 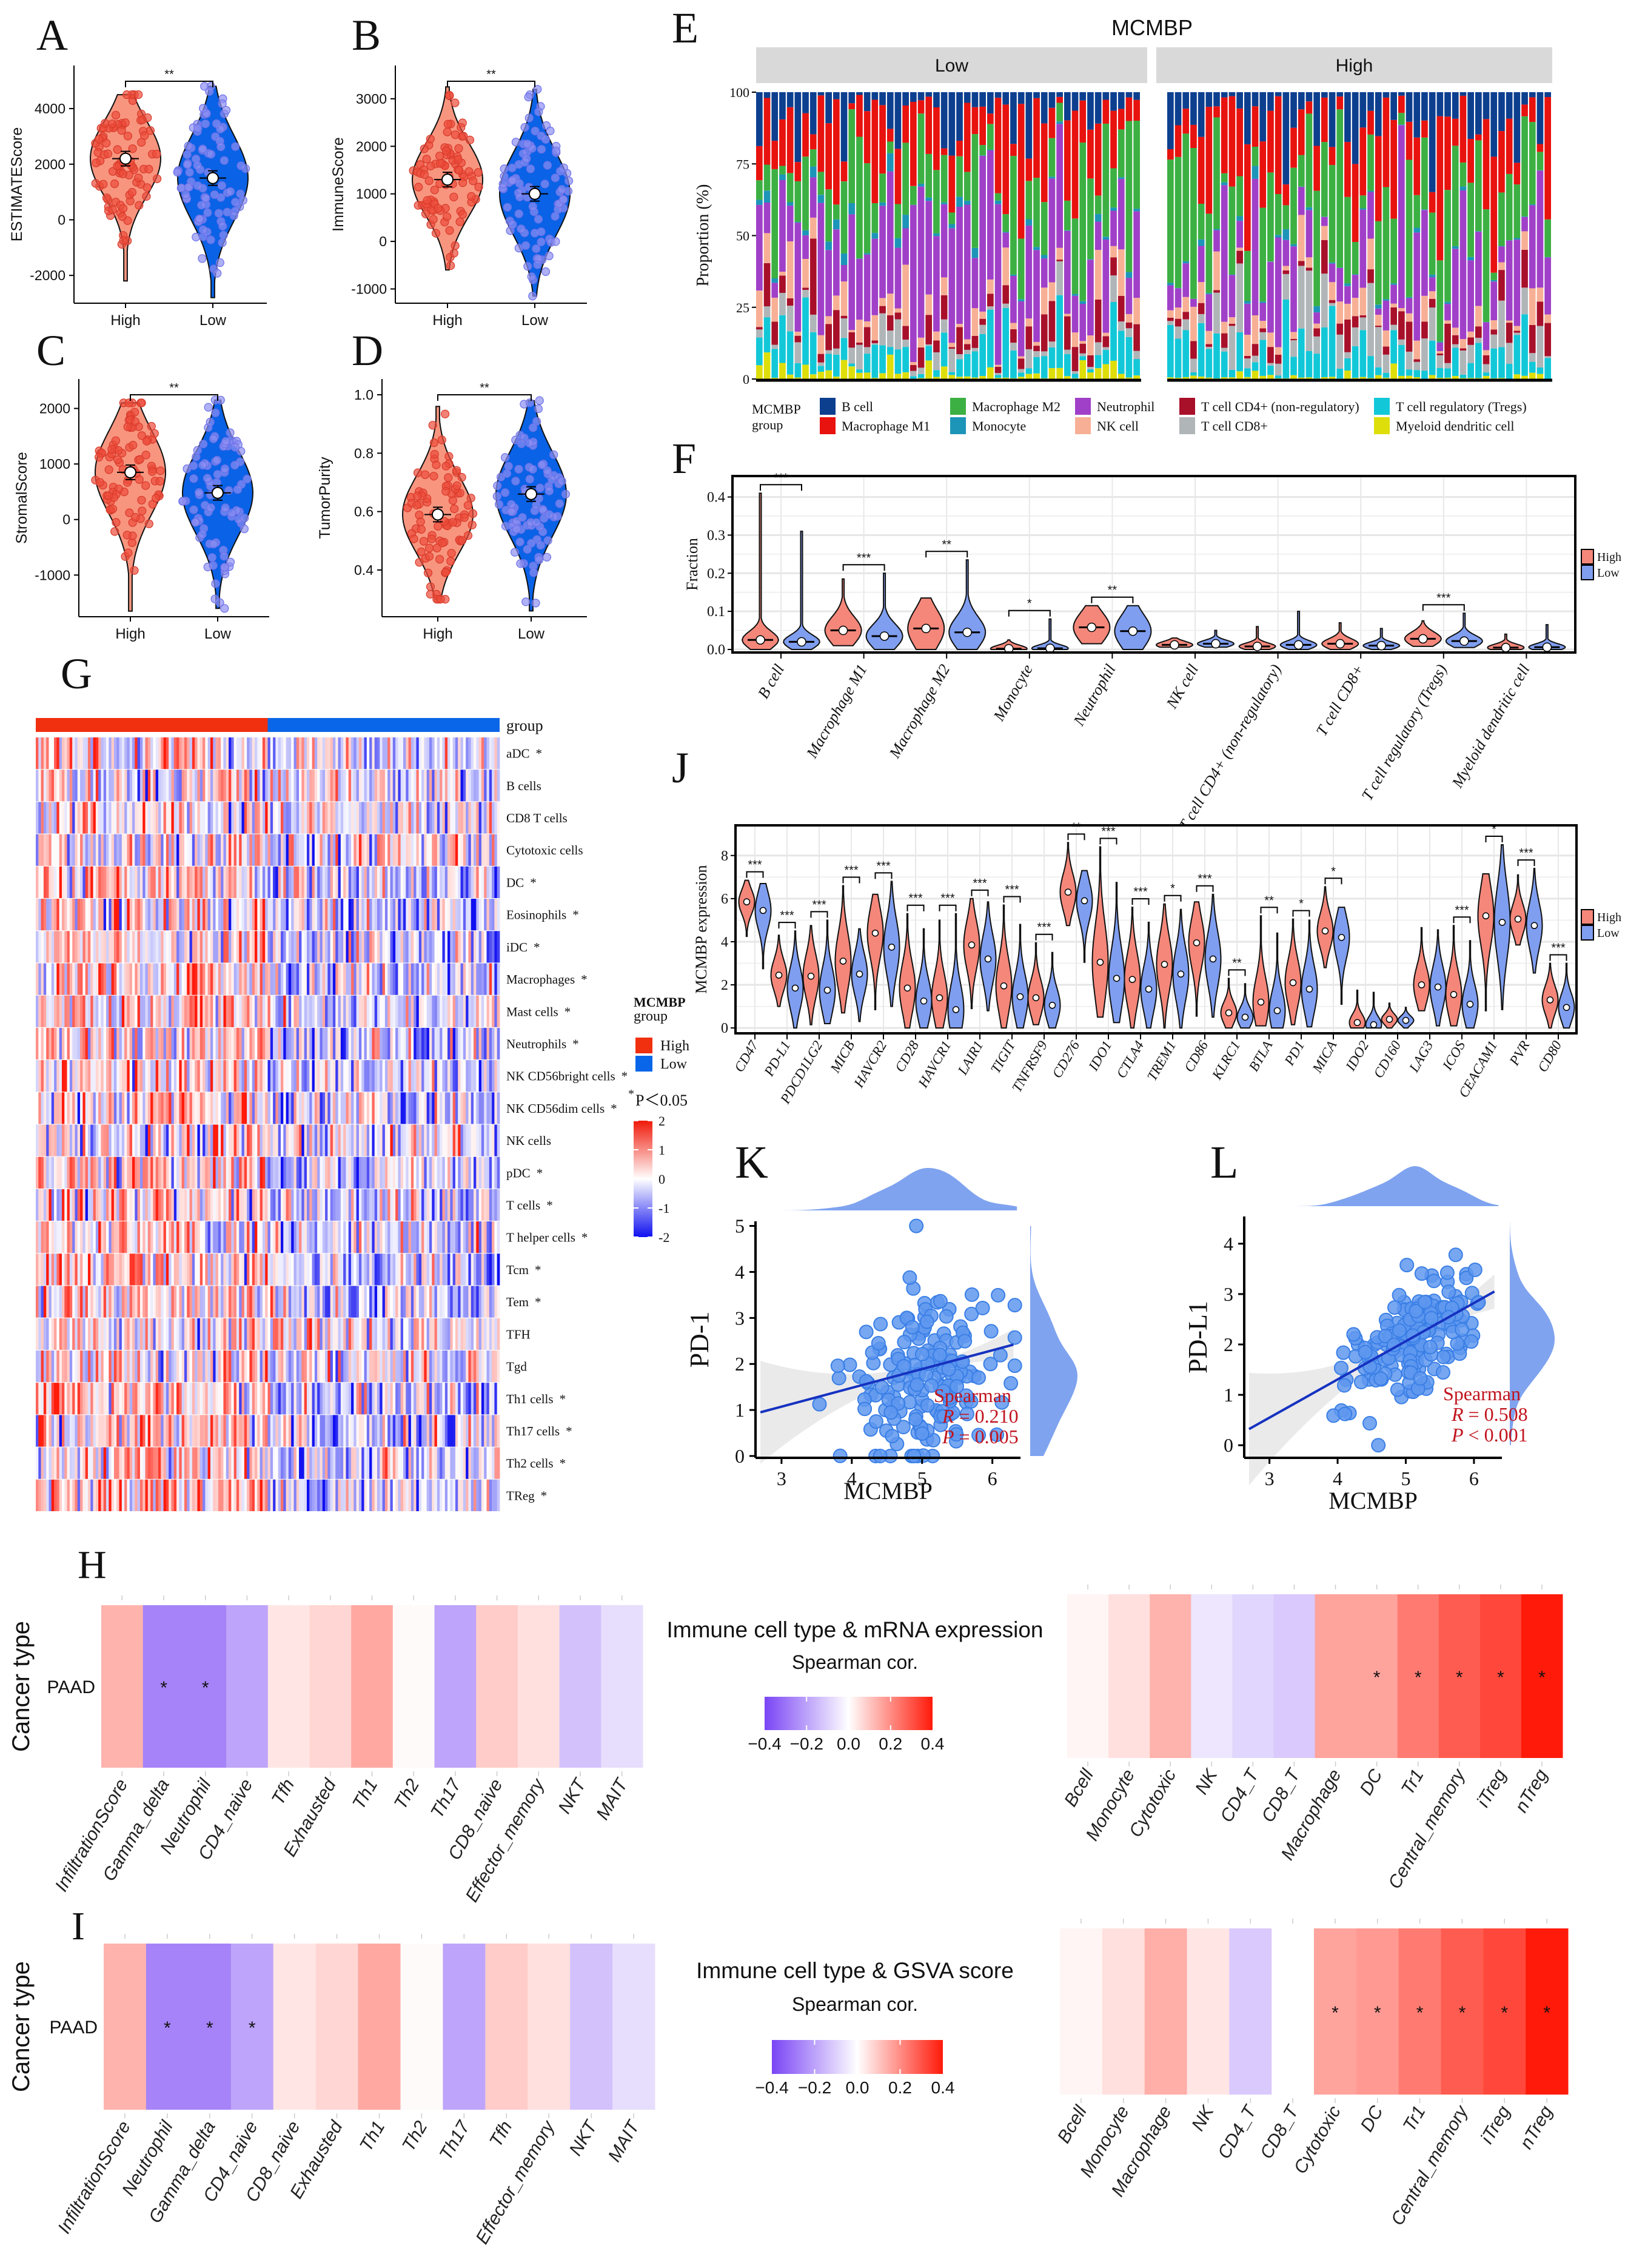 I want to click on significance-label: **, so click(x=1076, y=827).